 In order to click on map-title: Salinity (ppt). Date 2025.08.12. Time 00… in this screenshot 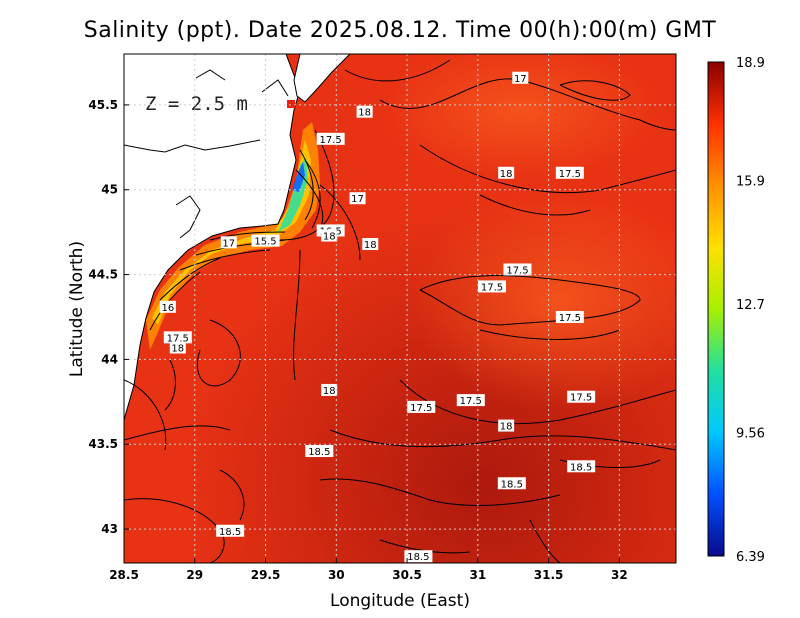, I will do `click(400, 30)`.